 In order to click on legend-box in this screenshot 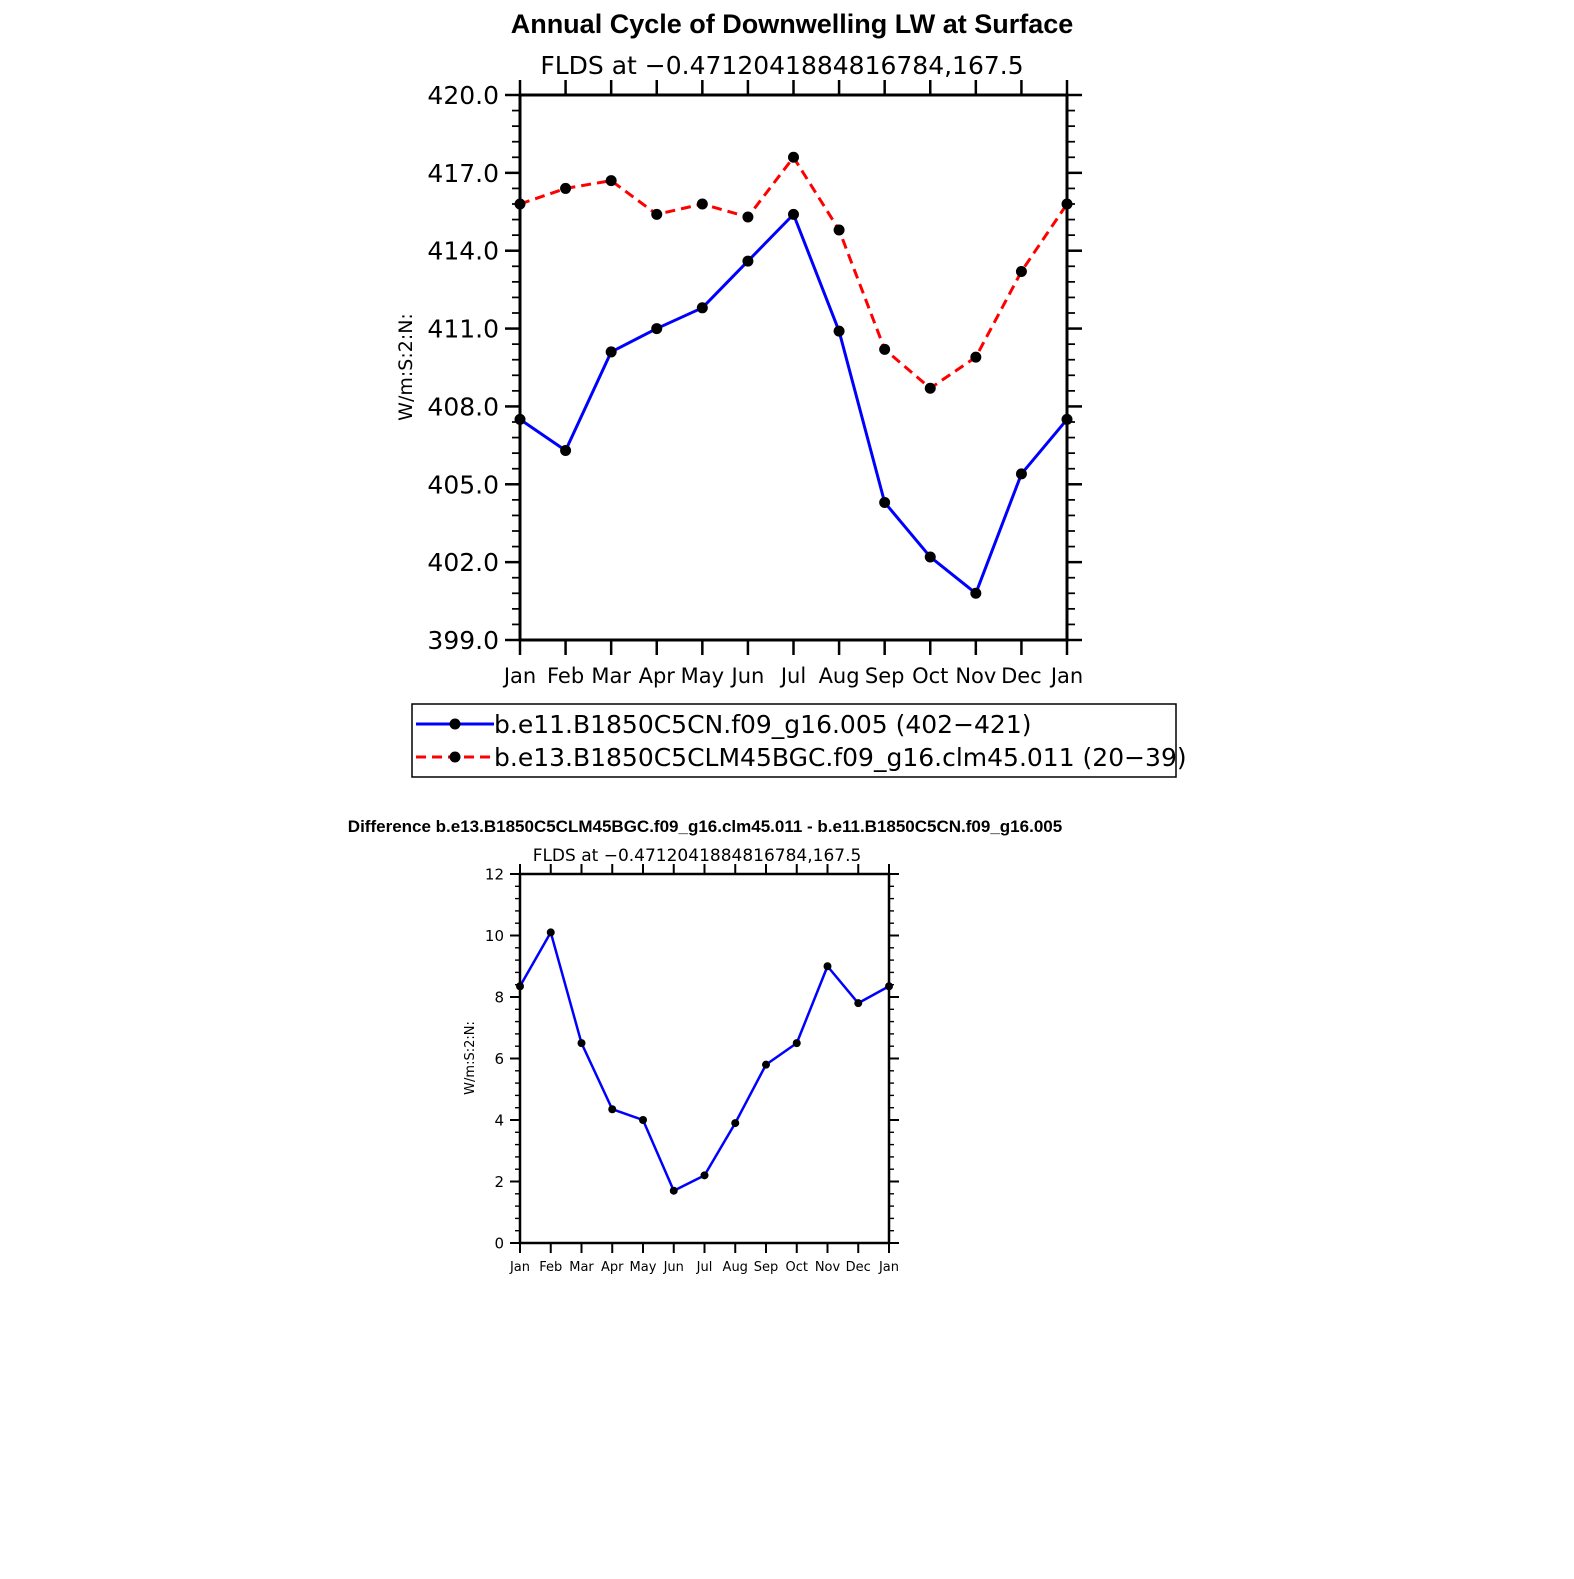, I will do `click(794, 740)`.